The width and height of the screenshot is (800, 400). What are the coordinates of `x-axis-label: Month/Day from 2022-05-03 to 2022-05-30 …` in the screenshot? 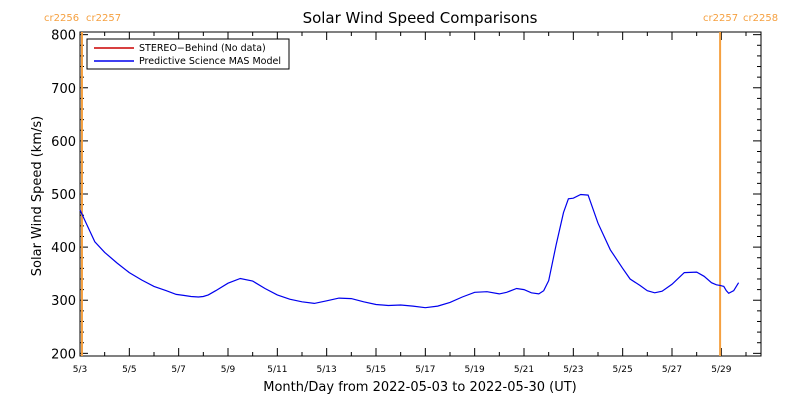 It's located at (419, 387).